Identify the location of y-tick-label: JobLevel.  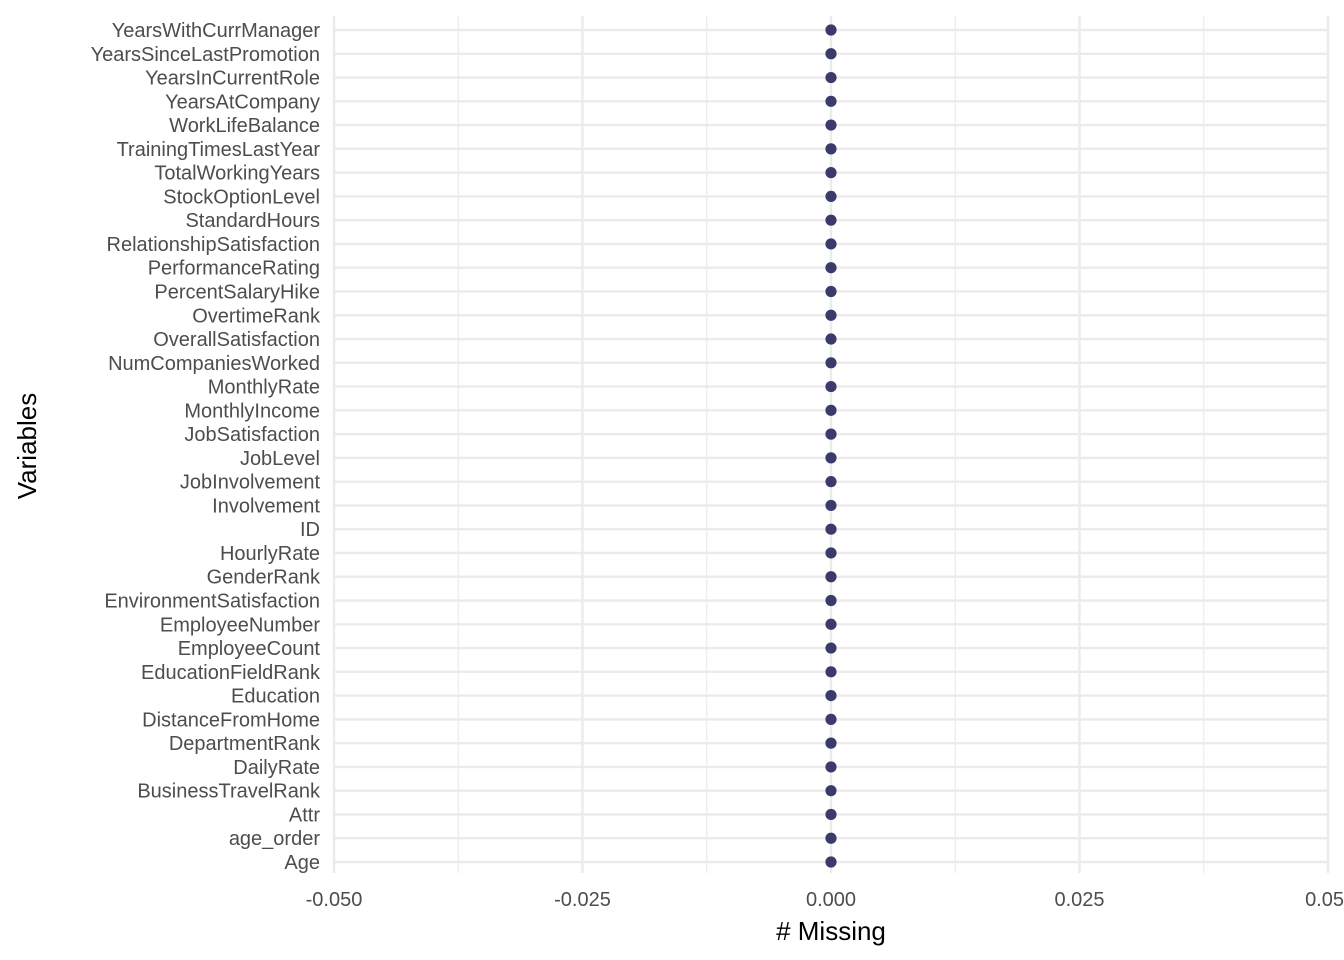
(280, 459).